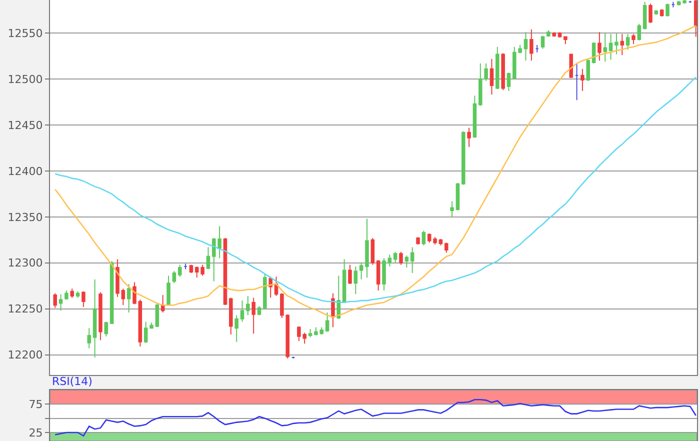 This screenshot has width=700, height=441. I want to click on y-tick-label: 12250, so click(25, 309).